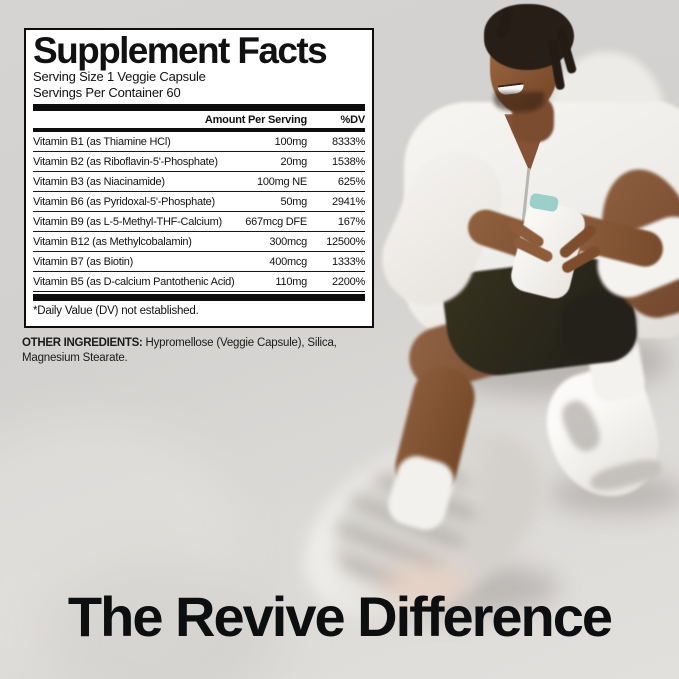 The height and width of the screenshot is (679, 679). Describe the element at coordinates (519, 102) in the screenshot. I see `beard` at that location.